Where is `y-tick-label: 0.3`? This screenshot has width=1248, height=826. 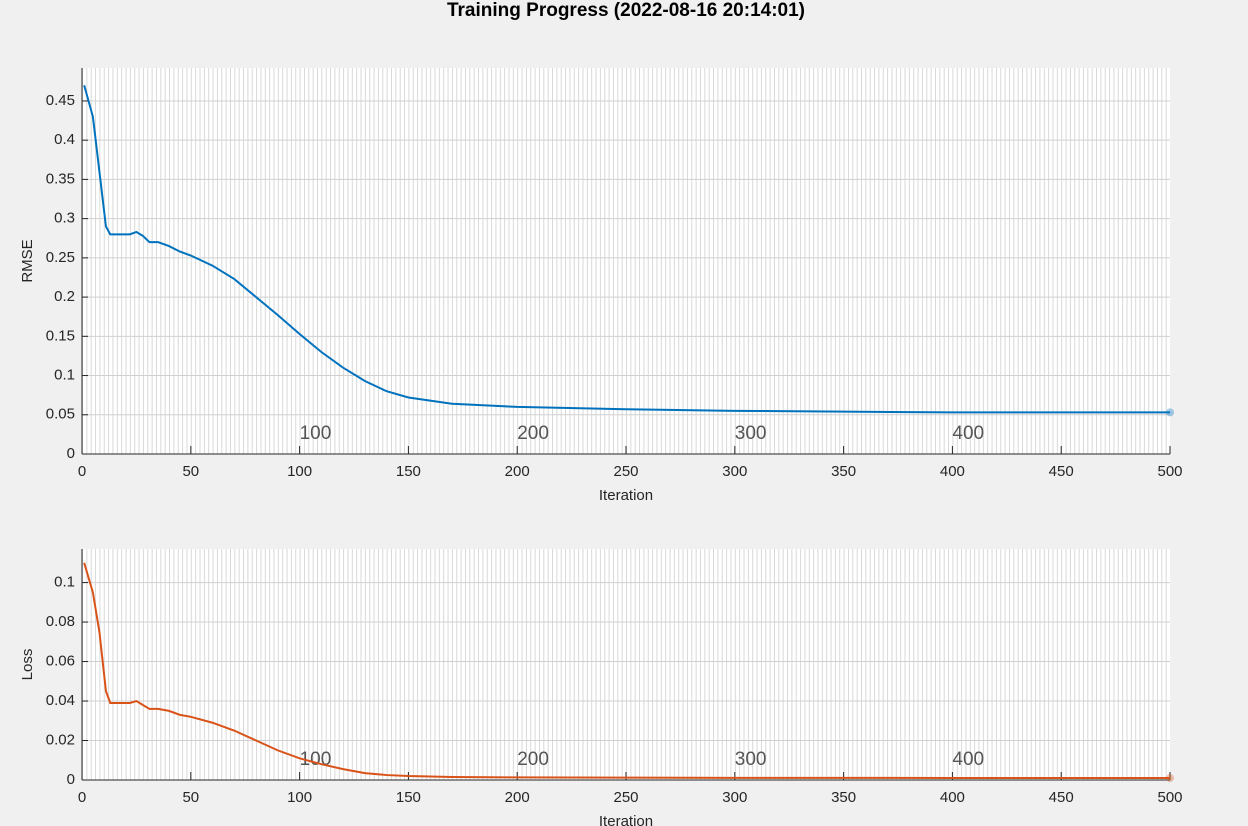
y-tick-label: 0.3 is located at coordinates (64, 218).